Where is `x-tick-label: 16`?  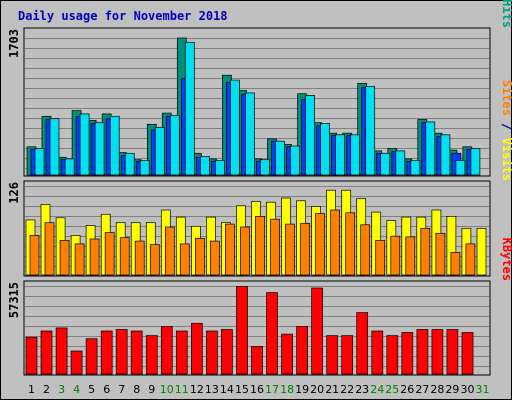
x-tick-label: 16 is located at coordinates (257, 389).